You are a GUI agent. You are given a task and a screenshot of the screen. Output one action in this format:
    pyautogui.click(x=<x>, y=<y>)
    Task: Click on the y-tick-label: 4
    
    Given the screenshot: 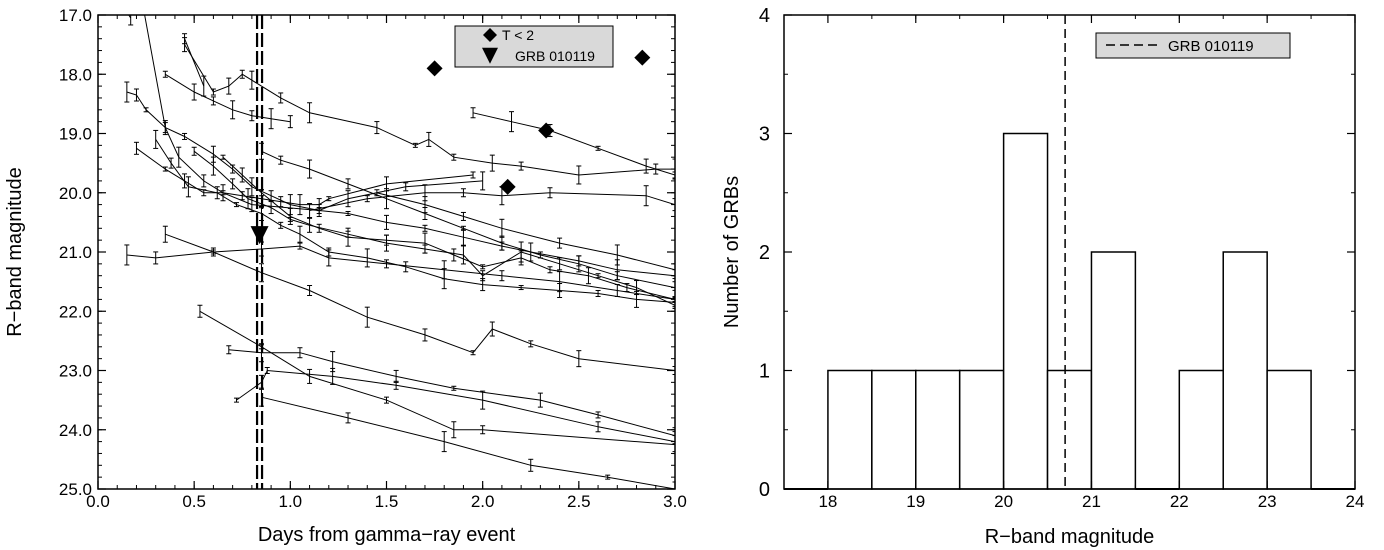 What is the action you would take?
    pyautogui.click(x=764, y=16)
    